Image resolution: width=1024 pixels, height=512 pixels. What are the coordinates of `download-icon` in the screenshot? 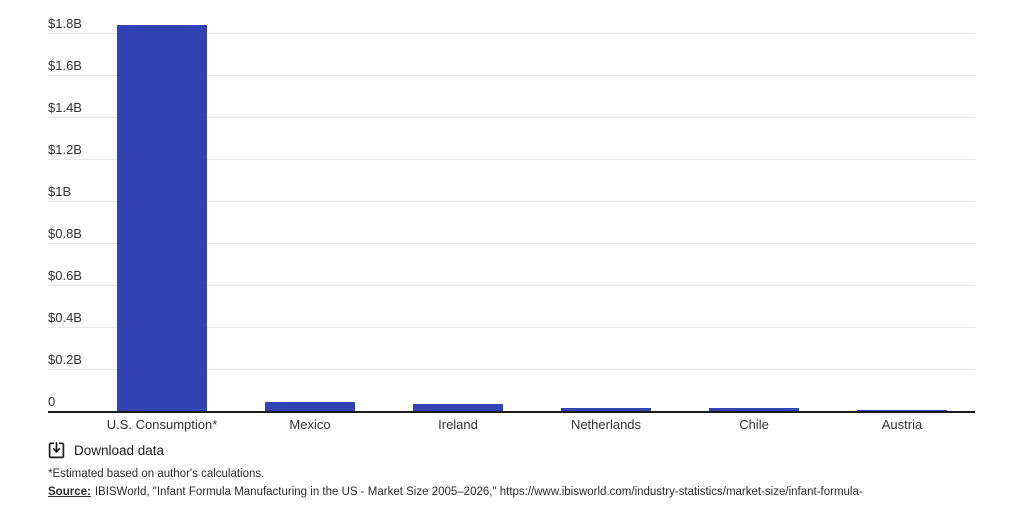 It's located at (56, 450).